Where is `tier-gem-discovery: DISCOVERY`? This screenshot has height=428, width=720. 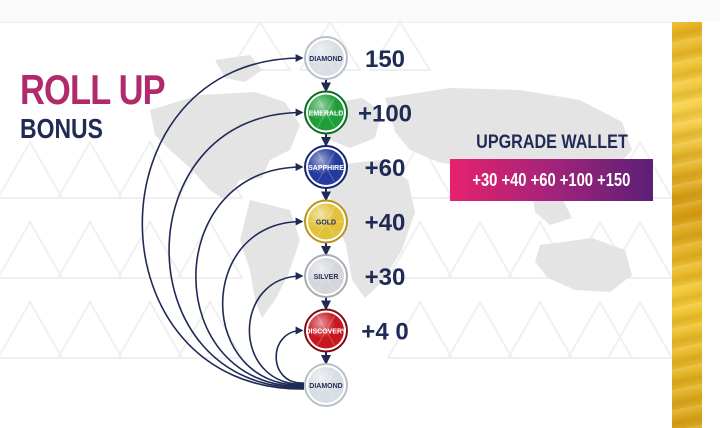 tier-gem-discovery: DISCOVERY is located at coordinates (326, 330).